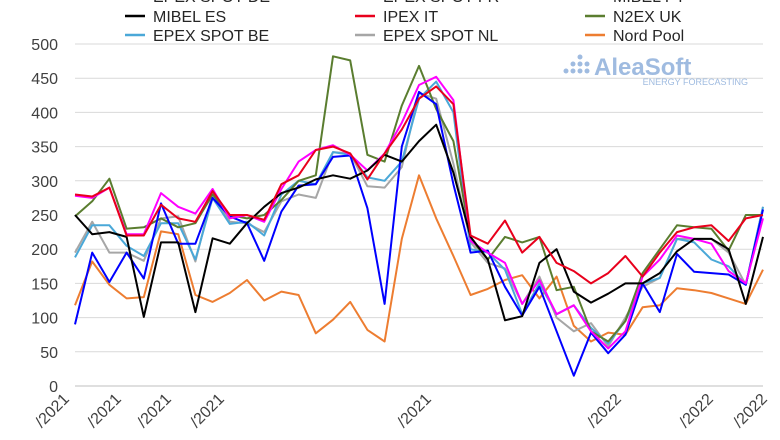 The width and height of the screenshot is (780, 440). What do you see at coordinates (189, 17) in the screenshot?
I see `legend-label: MIBEL ES` at bounding box center [189, 17].